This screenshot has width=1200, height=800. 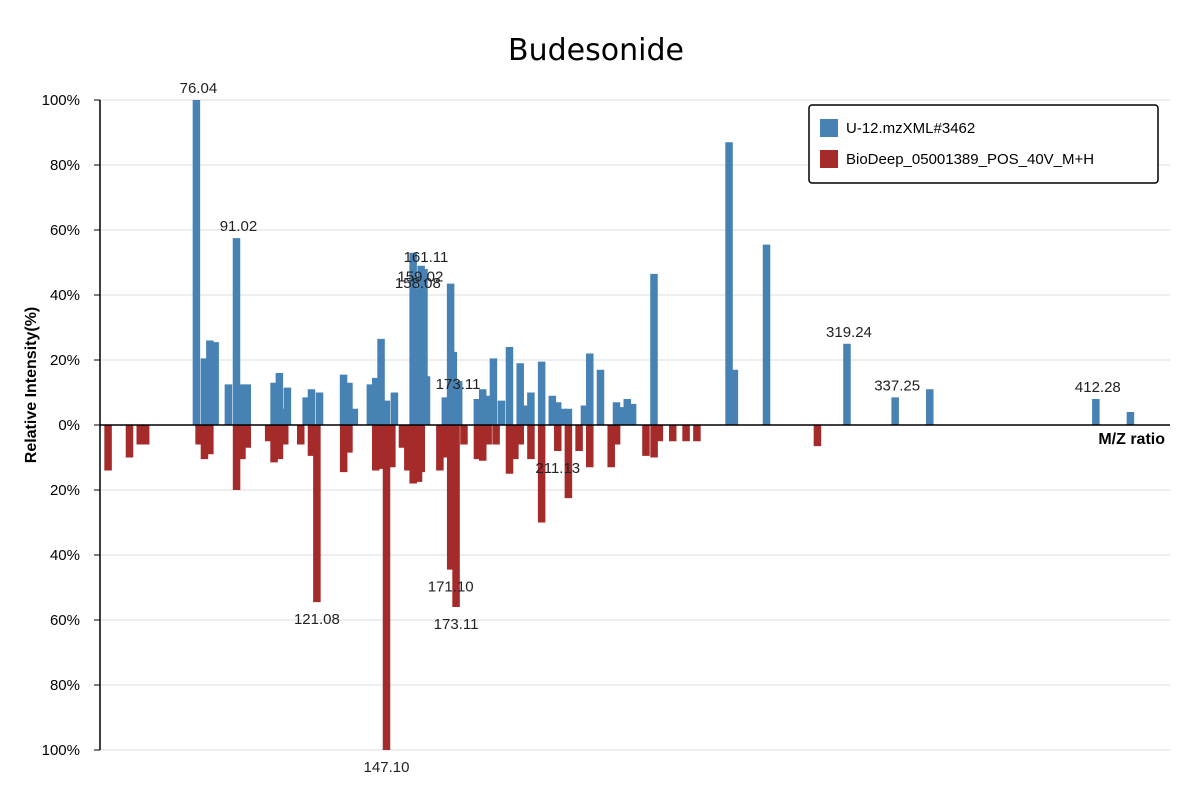 What do you see at coordinates (420, 277) in the screenshot?
I see `peak-label-top: 159.02` at bounding box center [420, 277].